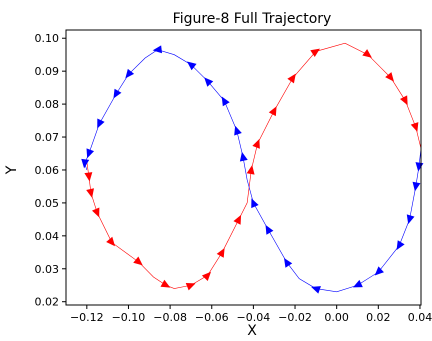 The image size is (432, 341). What do you see at coordinates (212, 317) in the screenshot?
I see `x-tick-label: −0.06` at bounding box center [212, 317].